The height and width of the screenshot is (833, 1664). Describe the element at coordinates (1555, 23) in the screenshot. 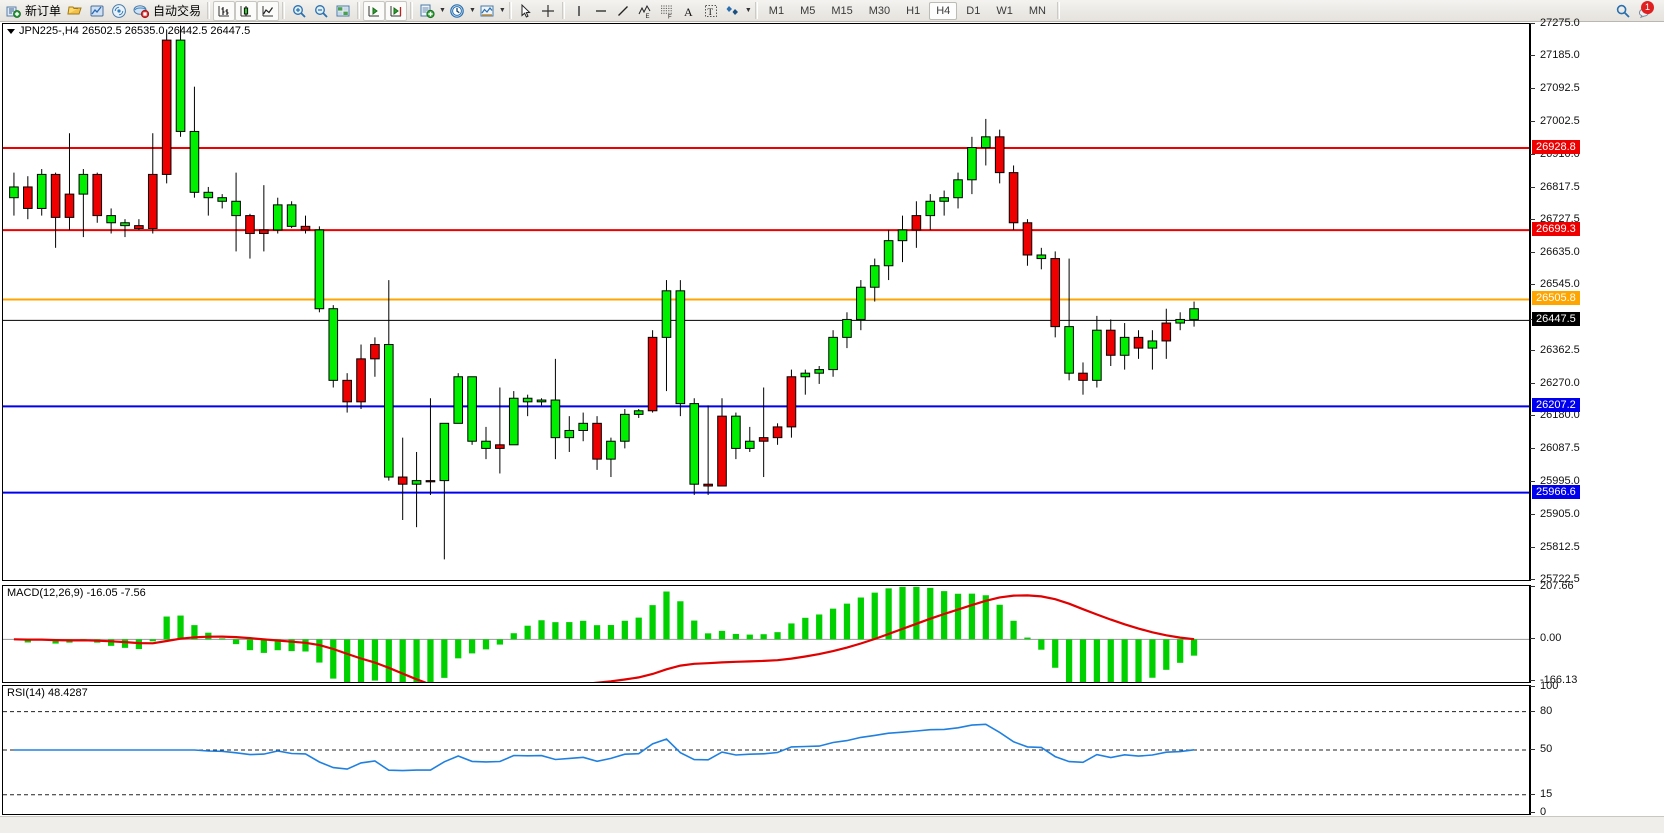

I see `price-tick: 27275.0` at that location.